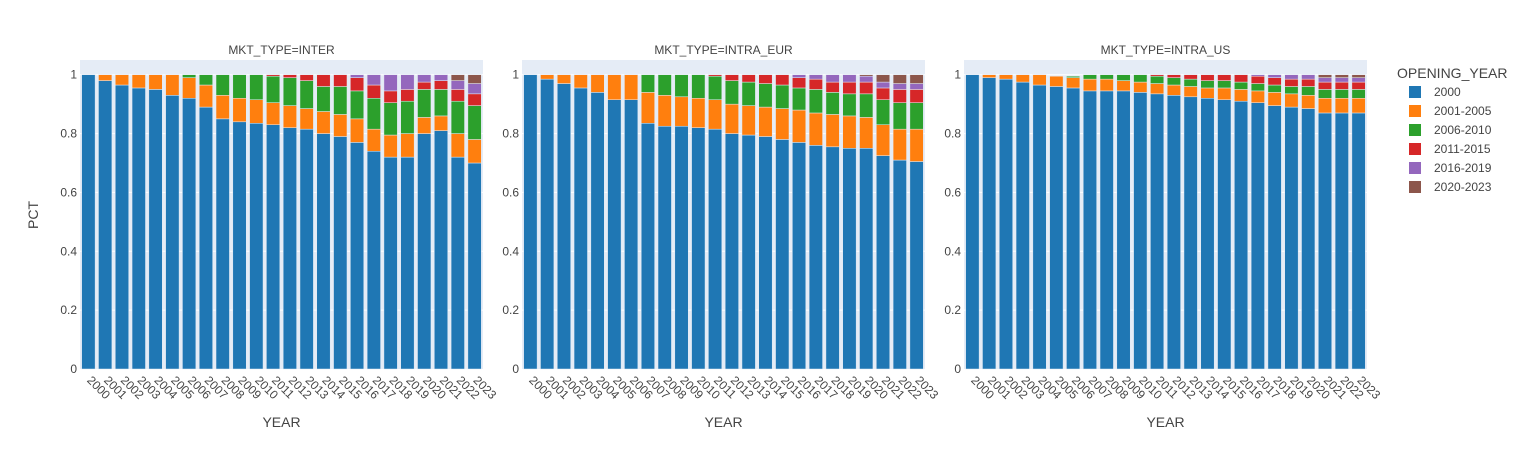 Image resolution: width=1522 pixels, height=455 pixels. What do you see at coordinates (883, 78) in the screenshot?
I see `bar-segment-2020-2023-2021` at bounding box center [883, 78].